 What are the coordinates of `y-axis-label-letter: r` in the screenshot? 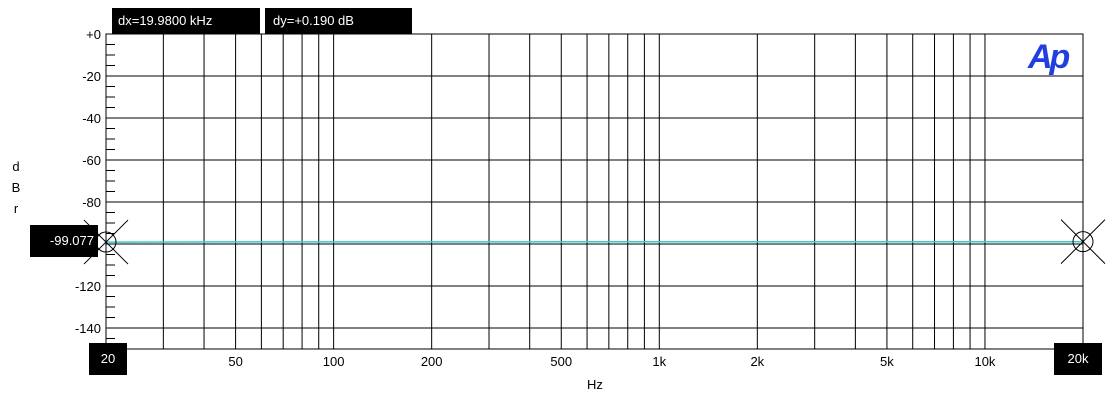 It's located at (16, 208).